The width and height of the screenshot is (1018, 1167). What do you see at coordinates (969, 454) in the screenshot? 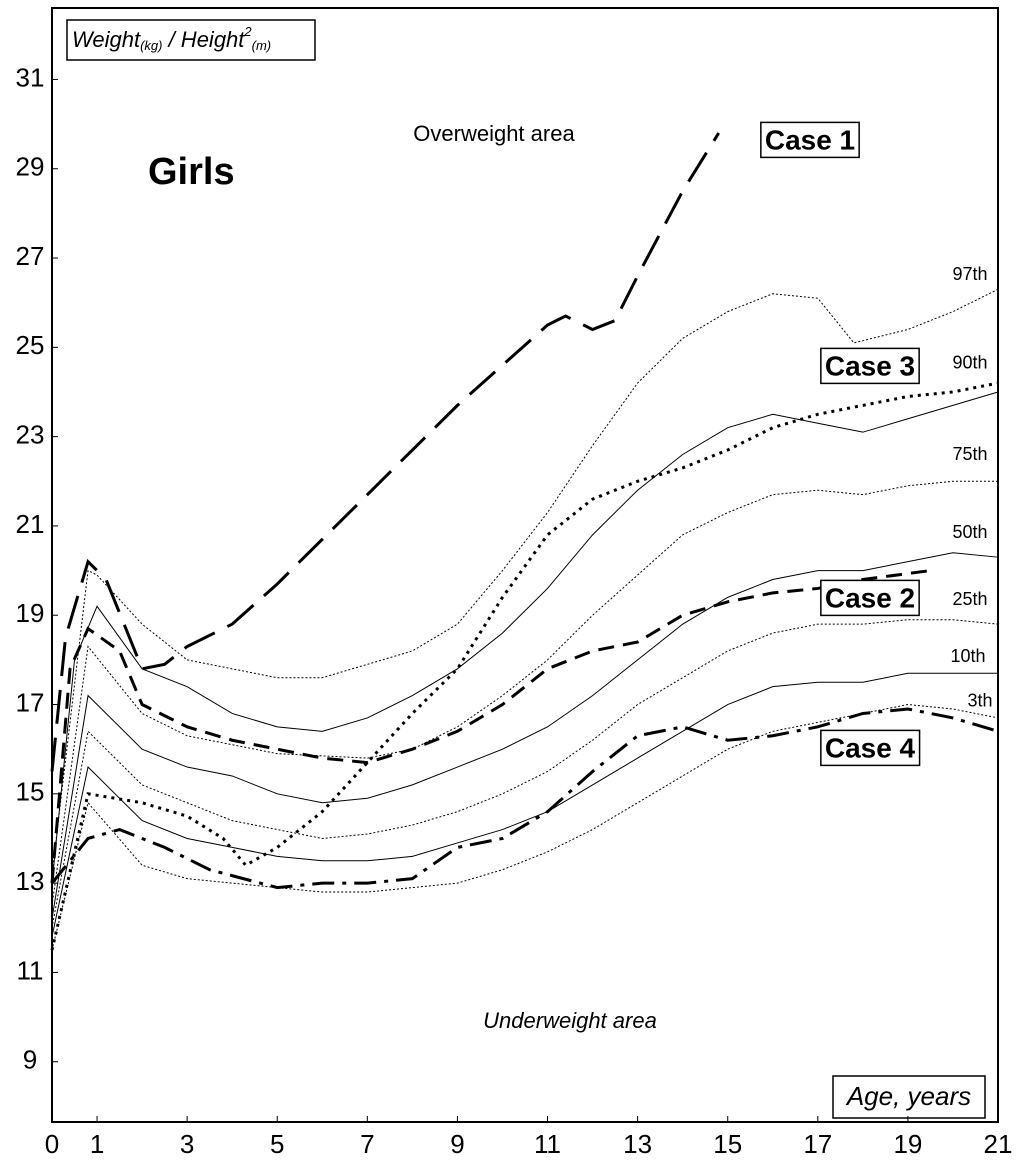
I see `series-label: 75th` at bounding box center [969, 454].